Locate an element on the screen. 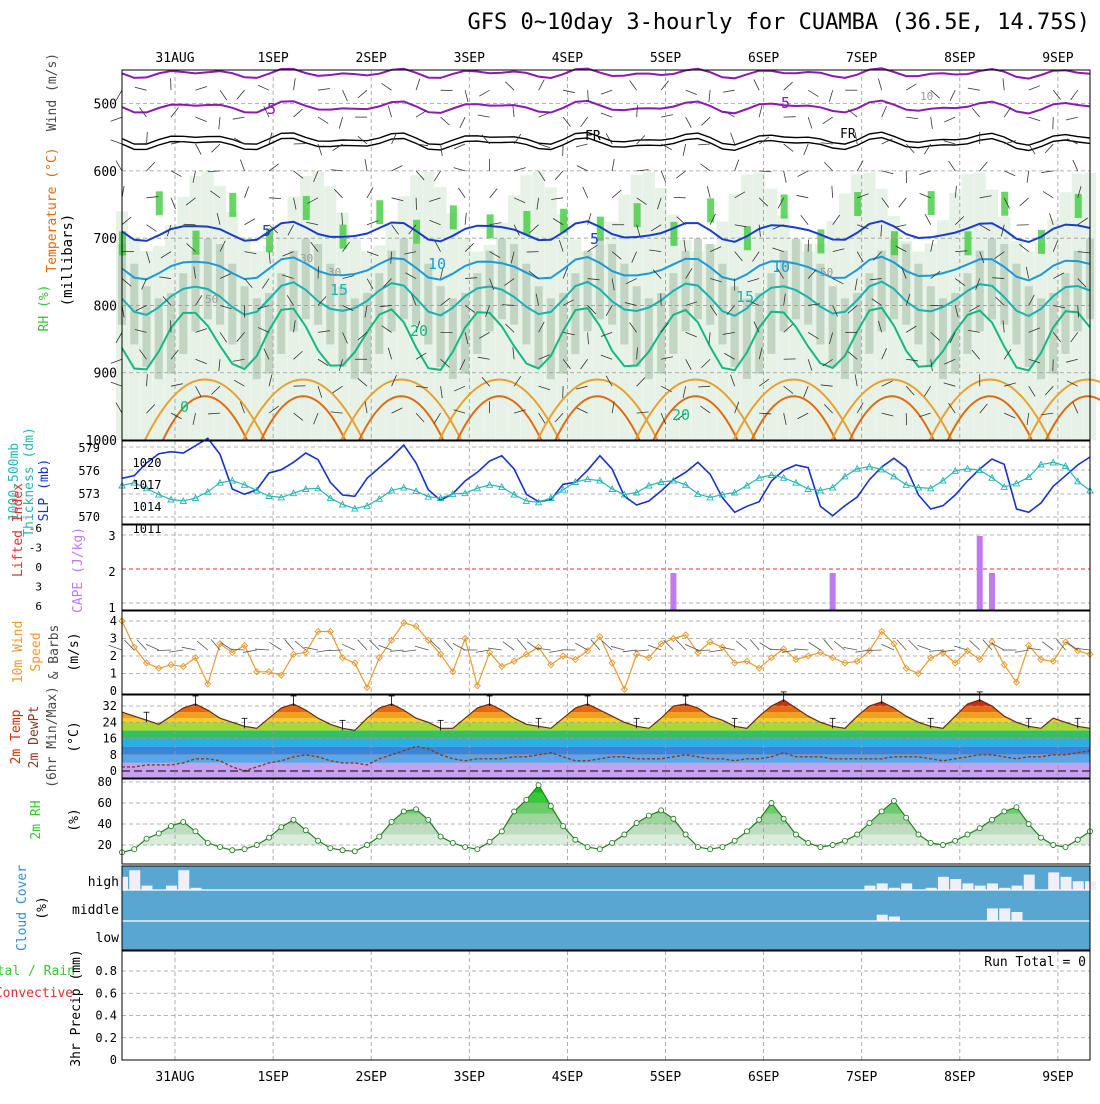 The height and width of the screenshot is (1104, 1100). wind10m-frame is located at coordinates (606, 652).